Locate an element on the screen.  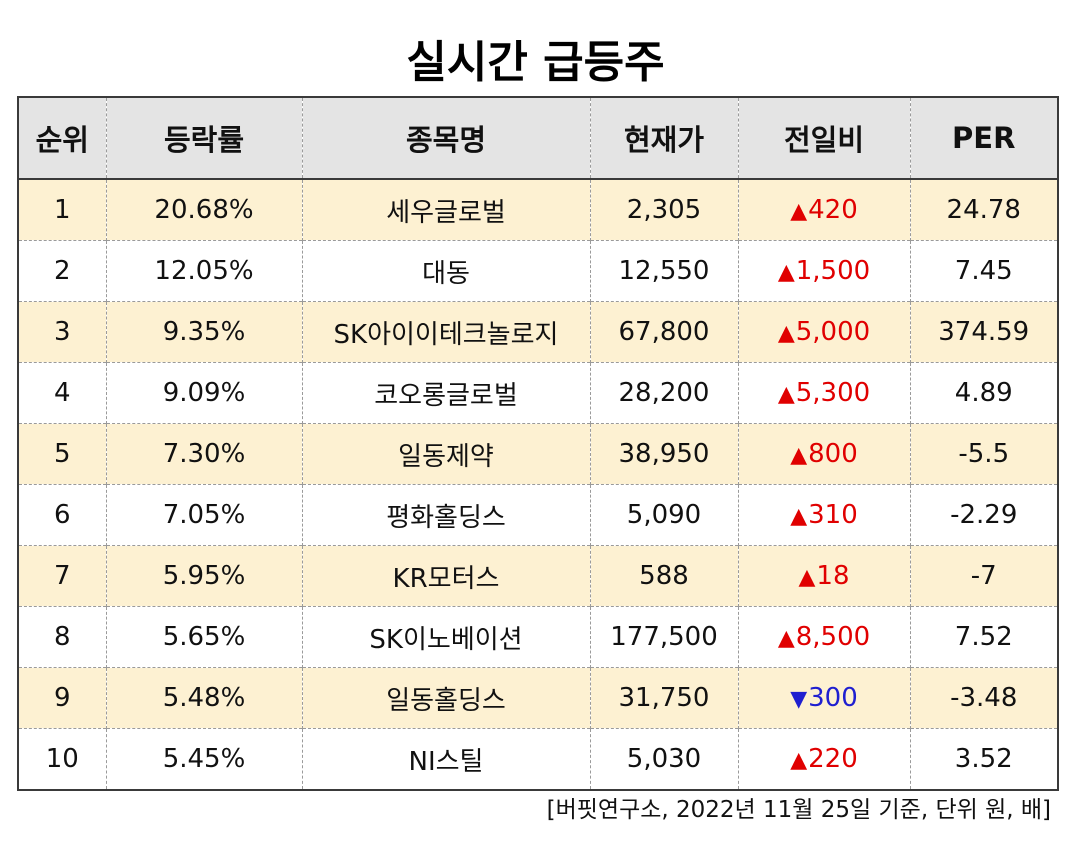
cell-rank: 3 is located at coordinates (62, 332).